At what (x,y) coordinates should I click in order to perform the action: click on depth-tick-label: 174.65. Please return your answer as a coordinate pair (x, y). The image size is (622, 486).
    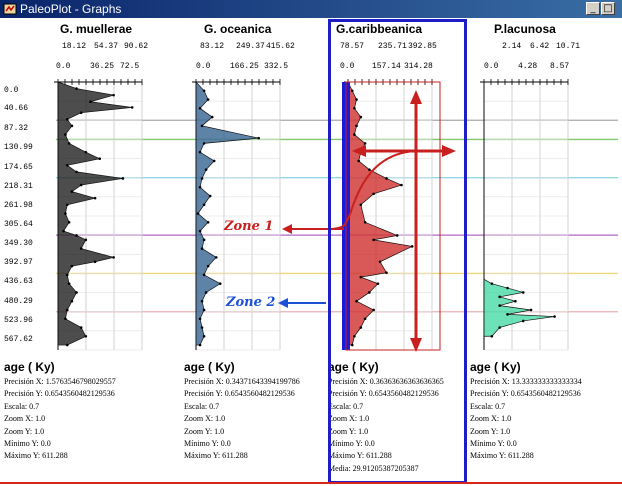
    Looking at the image, I should click on (18, 167).